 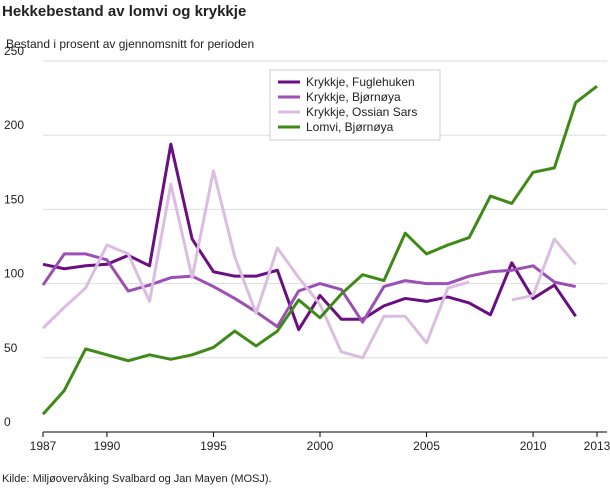 What do you see at coordinates (14, 199) in the screenshot?
I see `y-tick-label: 150` at bounding box center [14, 199].